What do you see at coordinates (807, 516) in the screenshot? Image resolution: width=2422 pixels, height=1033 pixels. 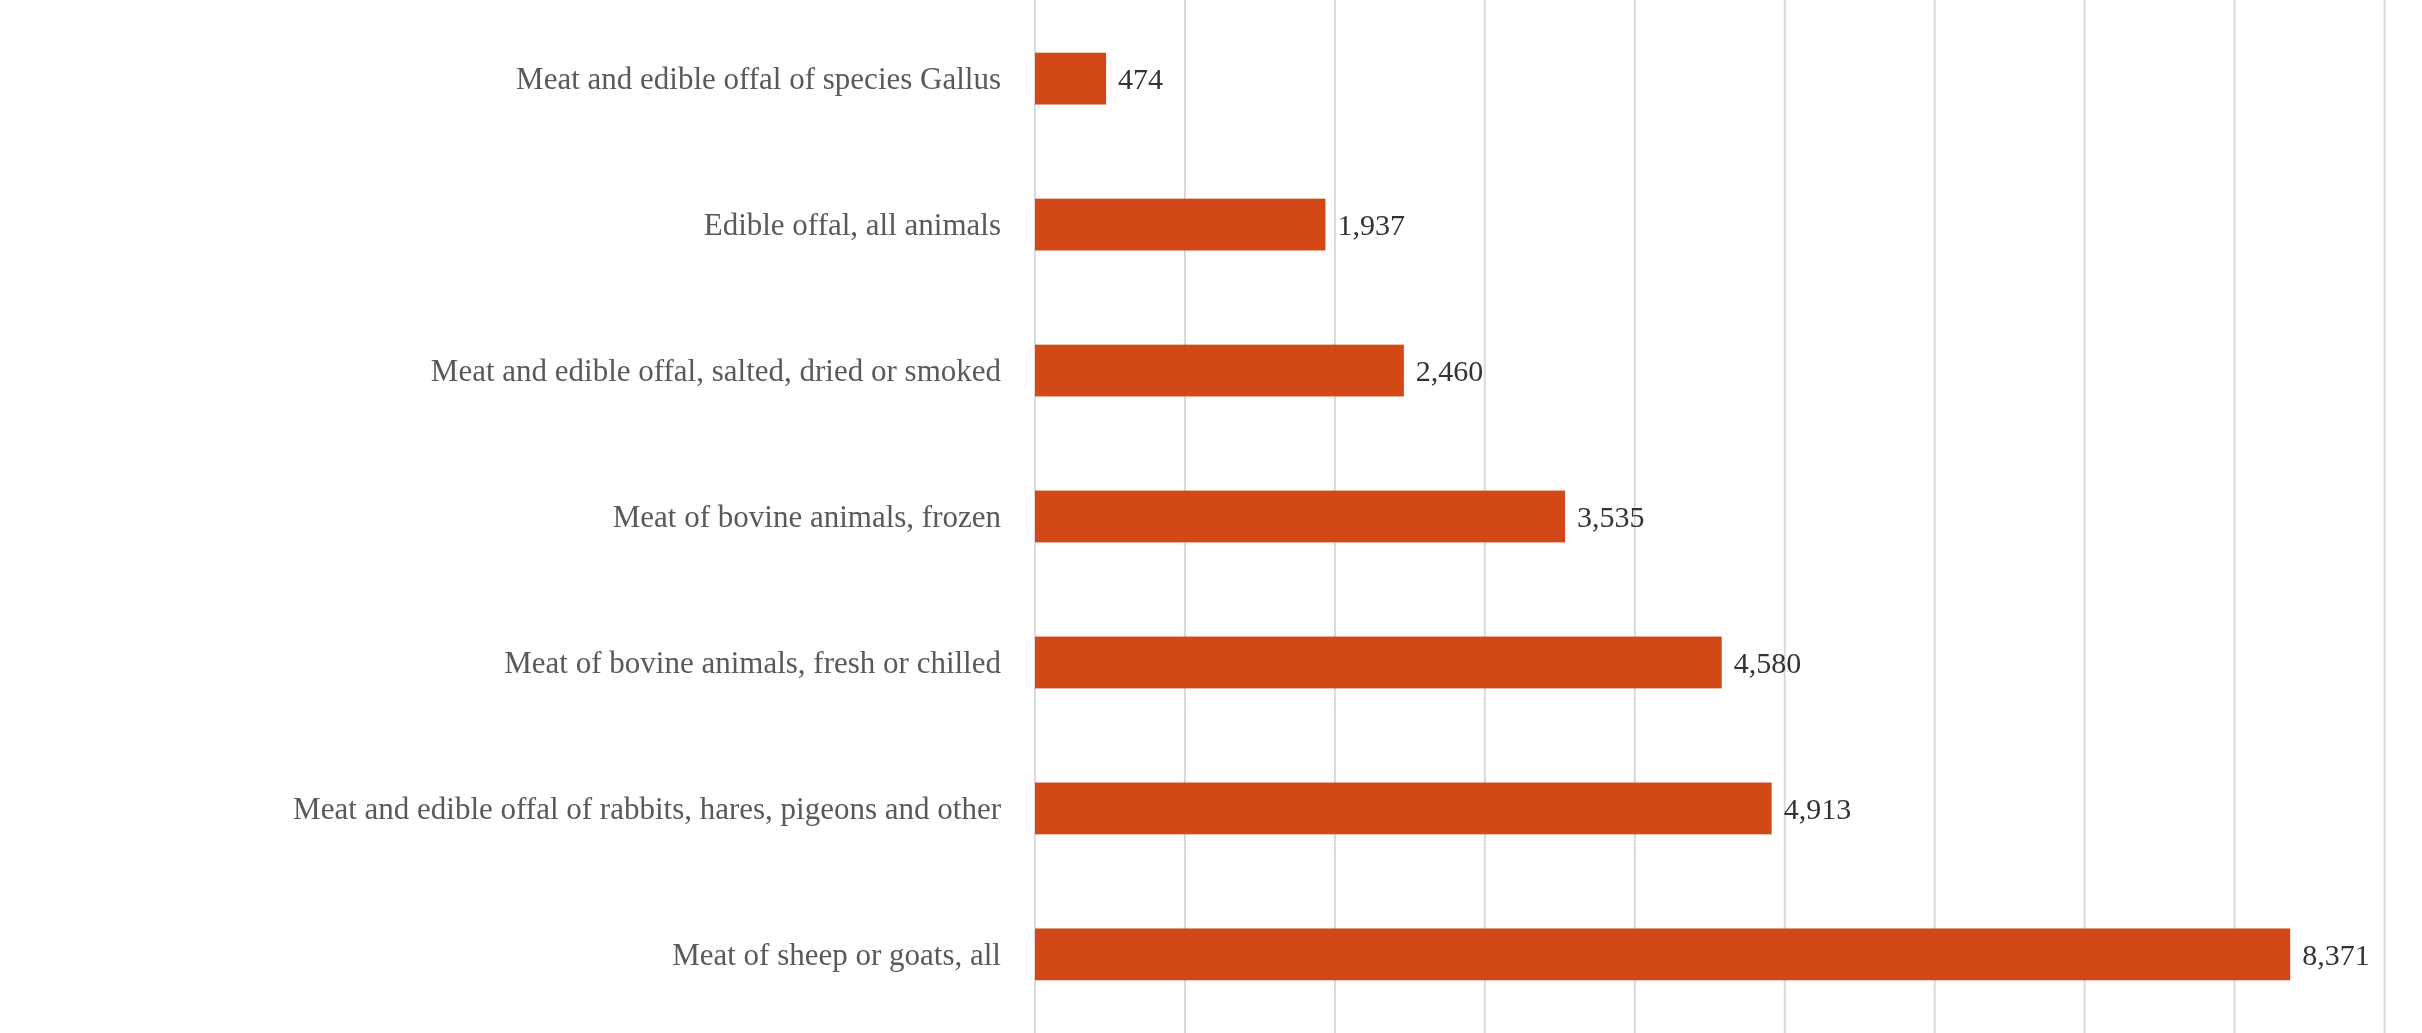 I see `y-tick-label: Meat of bovine animals, frozen` at bounding box center [807, 516].